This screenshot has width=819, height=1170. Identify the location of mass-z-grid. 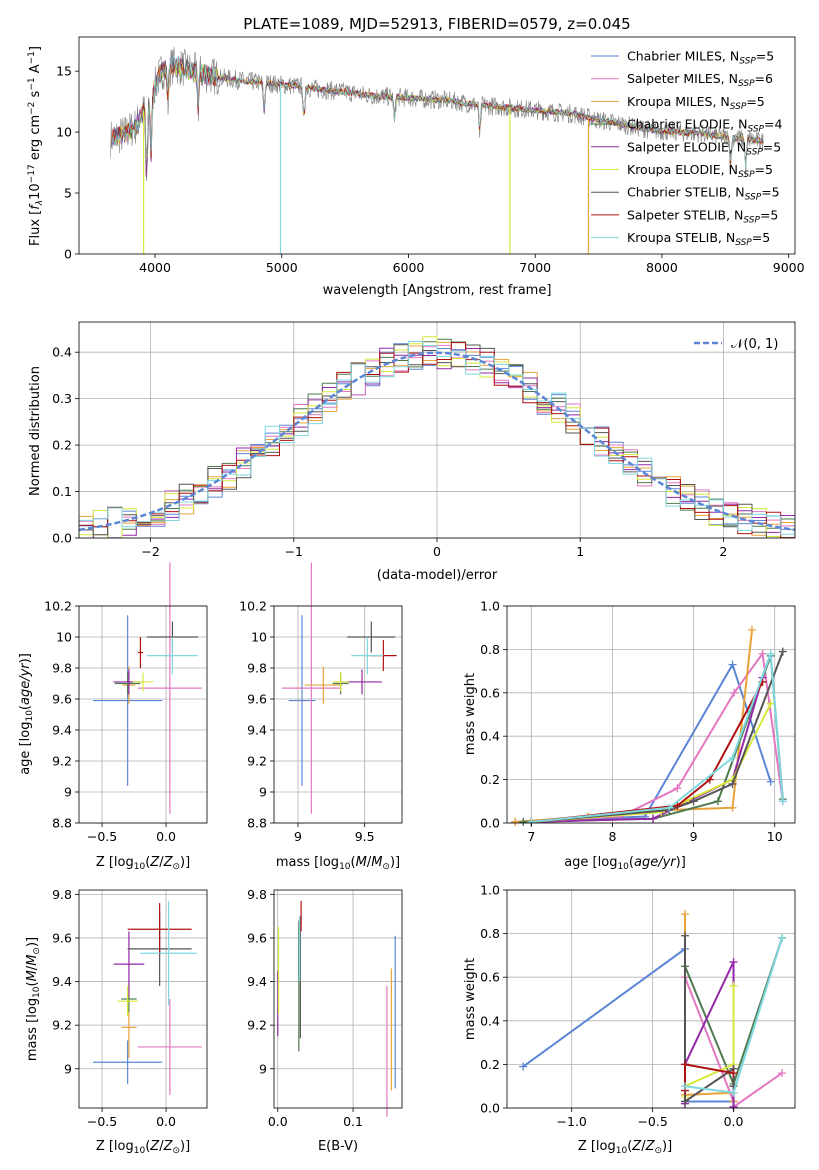
(143, 999).